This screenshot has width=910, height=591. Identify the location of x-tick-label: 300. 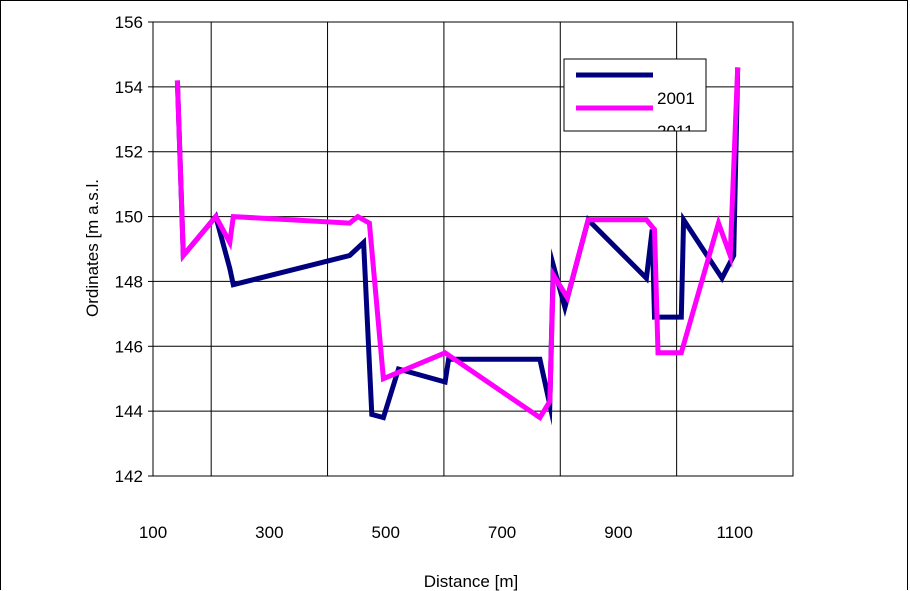
(269, 532).